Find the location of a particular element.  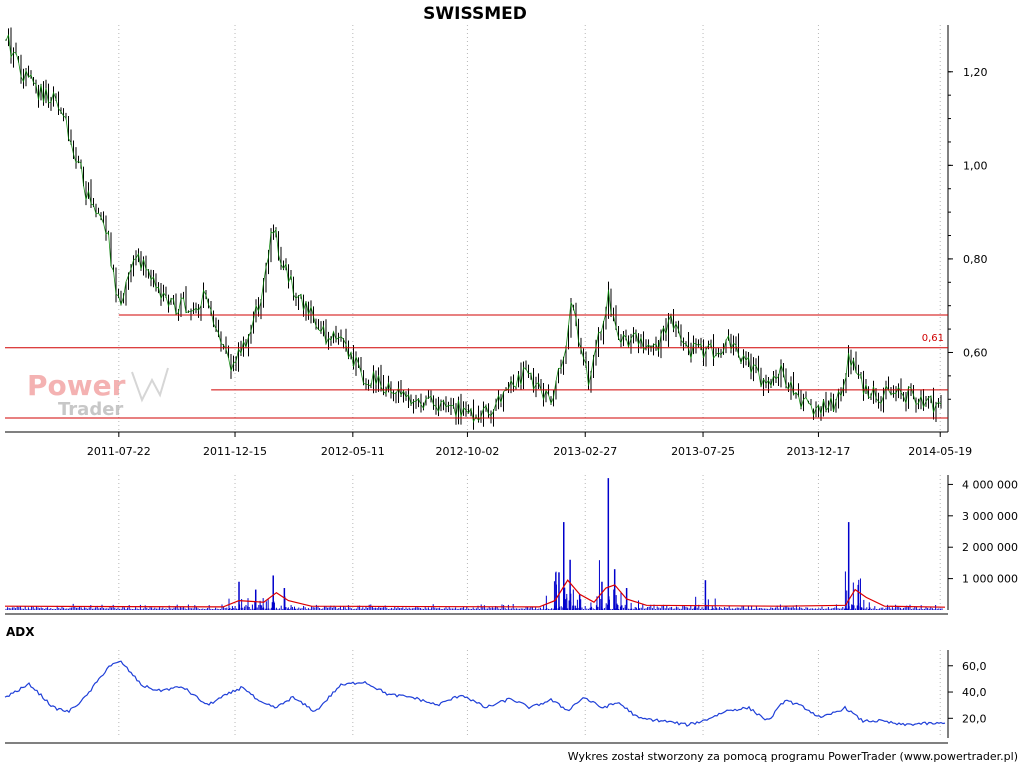

volume-y-tick-label: 4 000 000 is located at coordinates (990, 484).